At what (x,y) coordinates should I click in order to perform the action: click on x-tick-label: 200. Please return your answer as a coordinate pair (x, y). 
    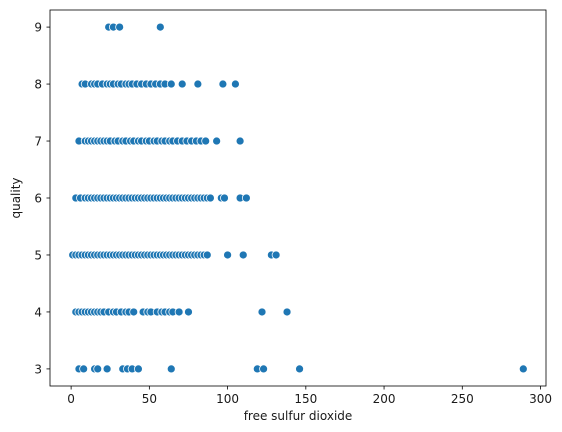
    Looking at the image, I should click on (384, 399).